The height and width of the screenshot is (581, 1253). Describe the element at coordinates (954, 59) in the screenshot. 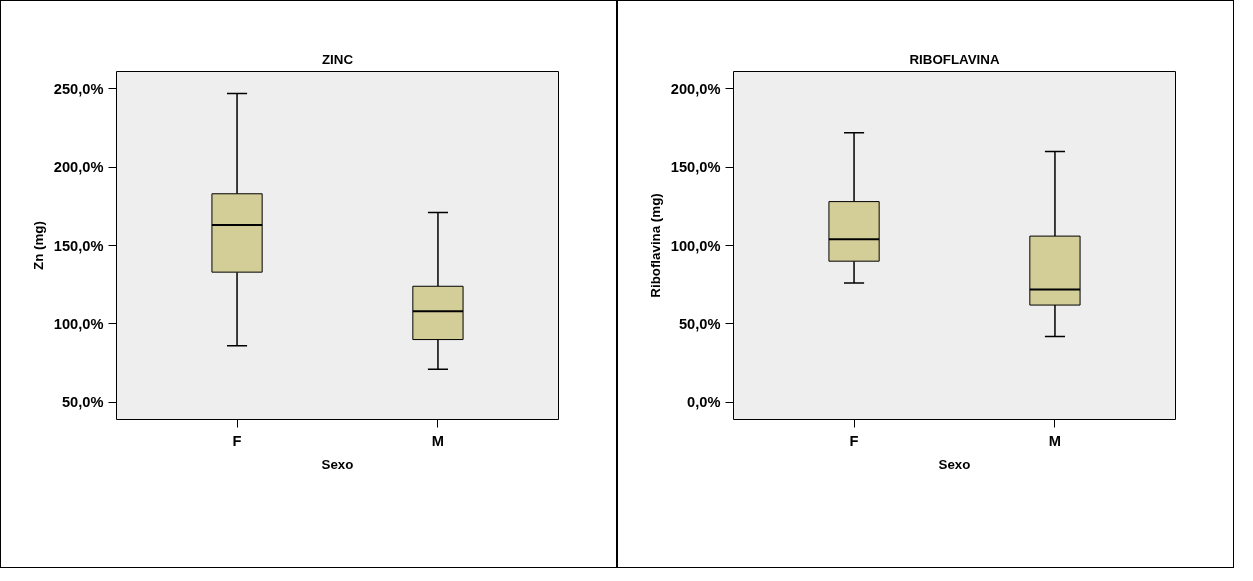

I see `chart-title: RIBOFLAVINA` at that location.